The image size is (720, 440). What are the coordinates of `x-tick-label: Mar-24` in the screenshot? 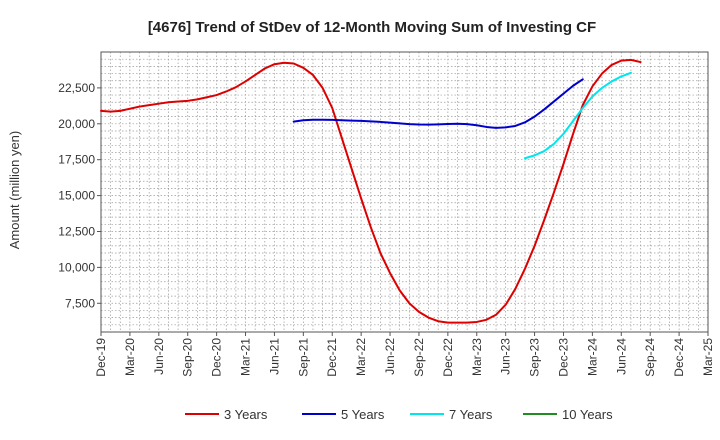 It's located at (592, 357).